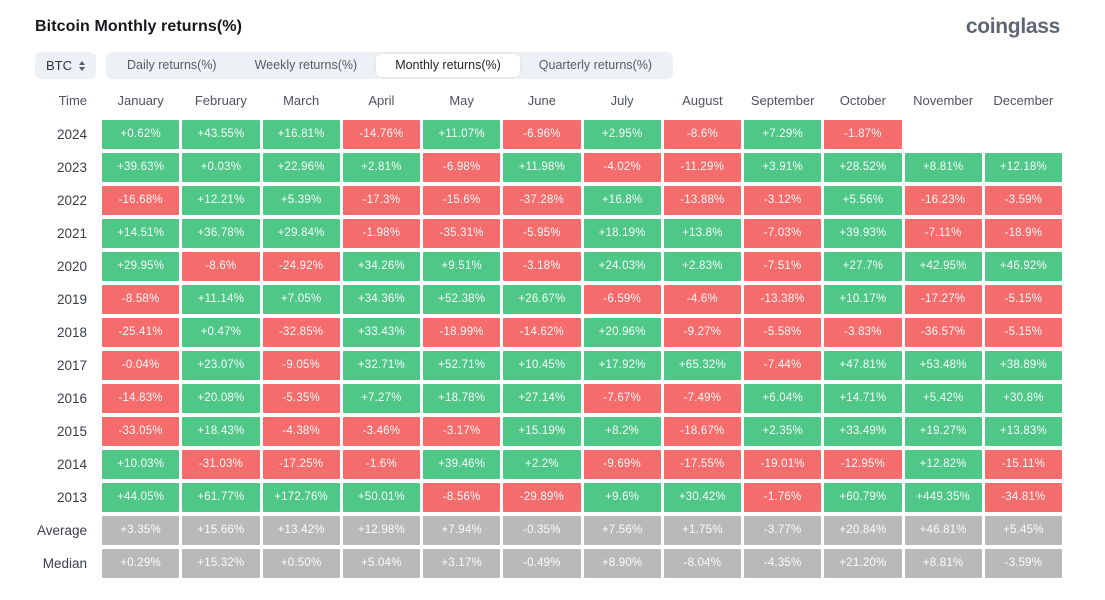  Describe the element at coordinates (622, 266) in the screenshot. I see `return-cell: +24.03%` at that location.